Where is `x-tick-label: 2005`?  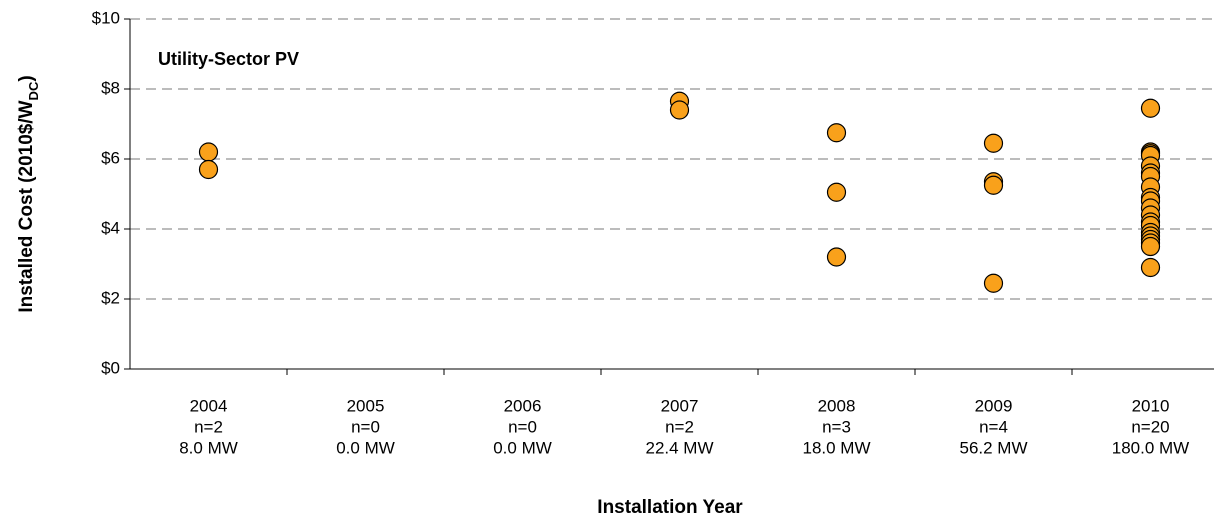
x-tick-label: 2005 is located at coordinates (366, 405).